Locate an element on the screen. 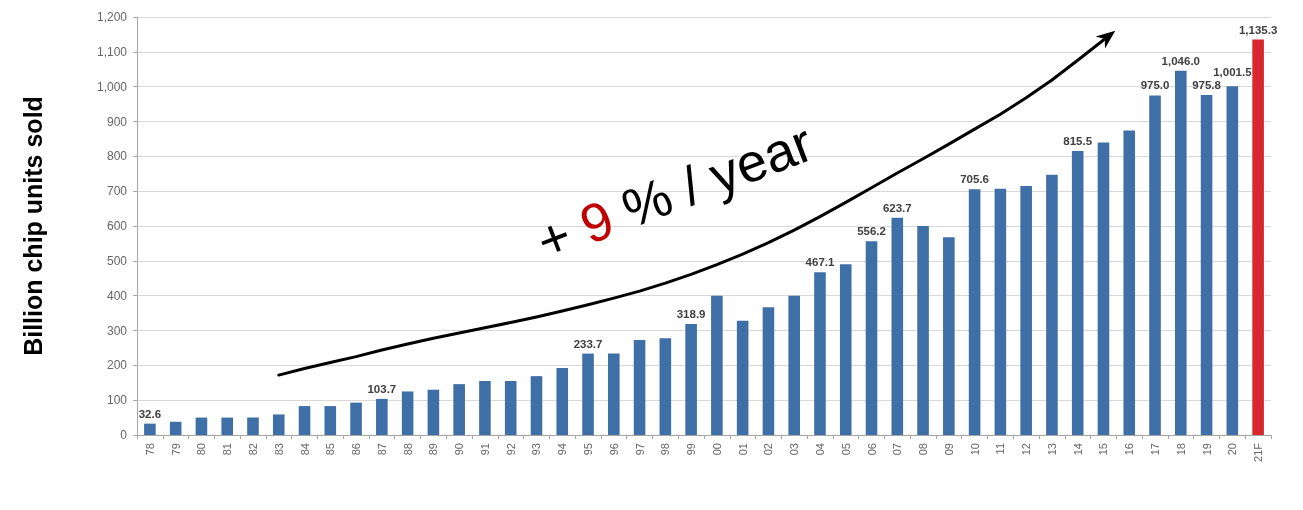  data-label: 318.9 is located at coordinates (691, 313).